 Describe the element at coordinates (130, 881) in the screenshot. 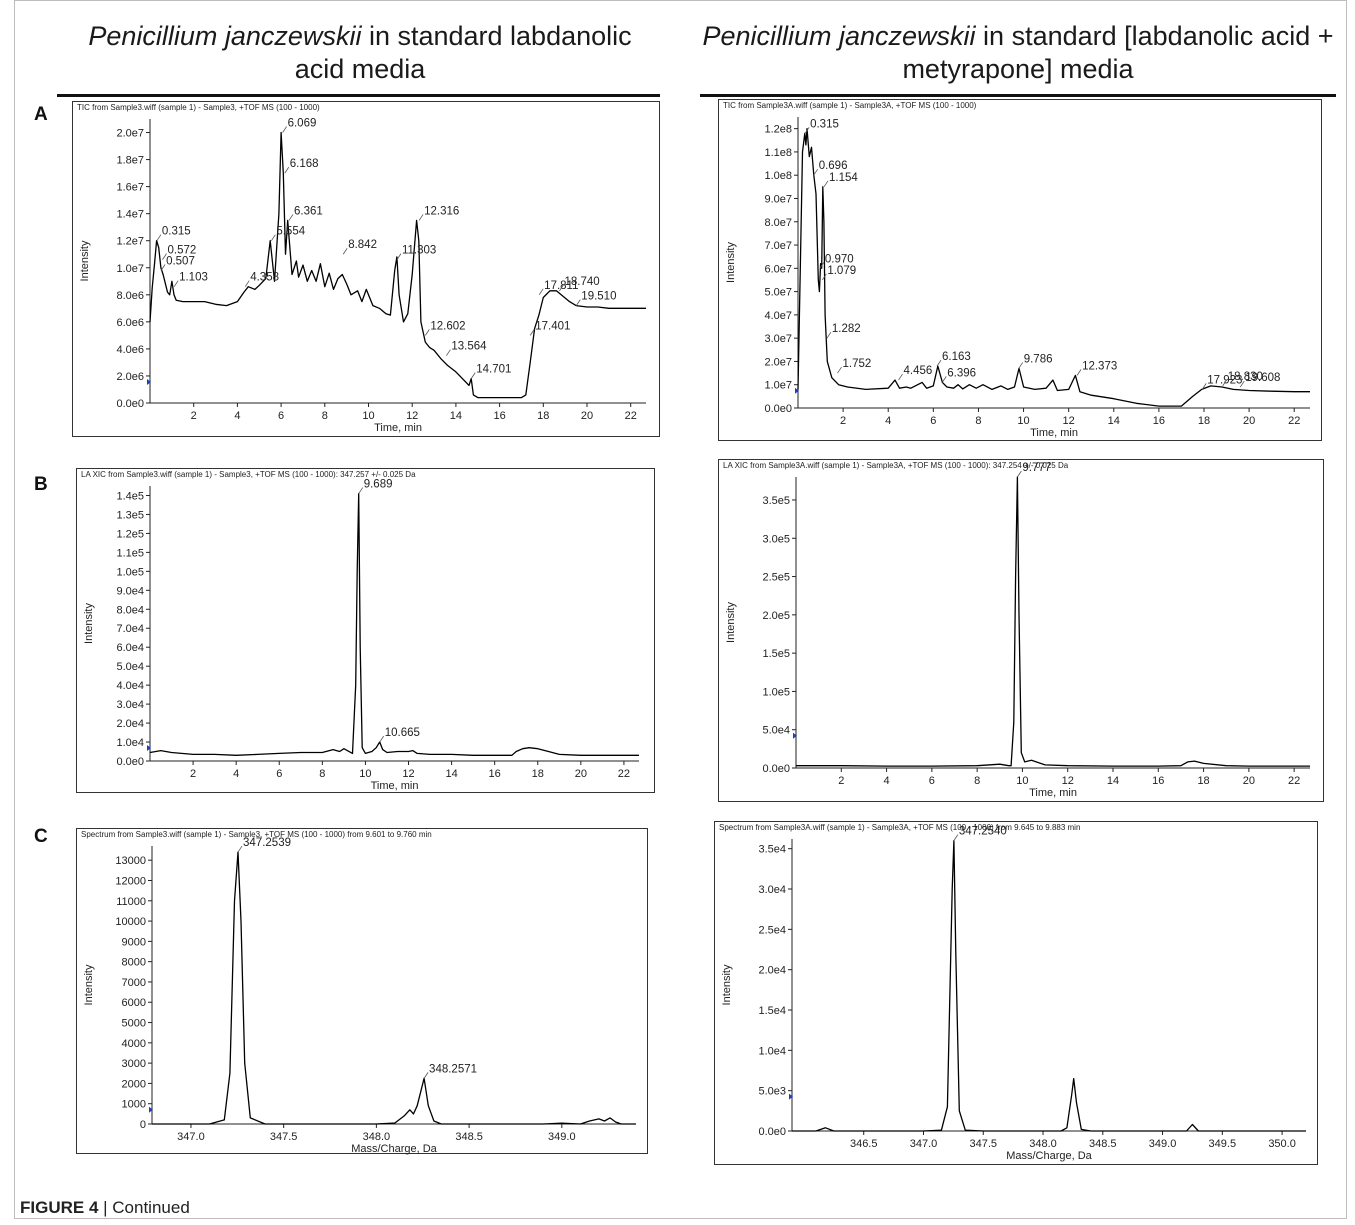

I see `chart-c-left-ytick-label: 12000` at that location.